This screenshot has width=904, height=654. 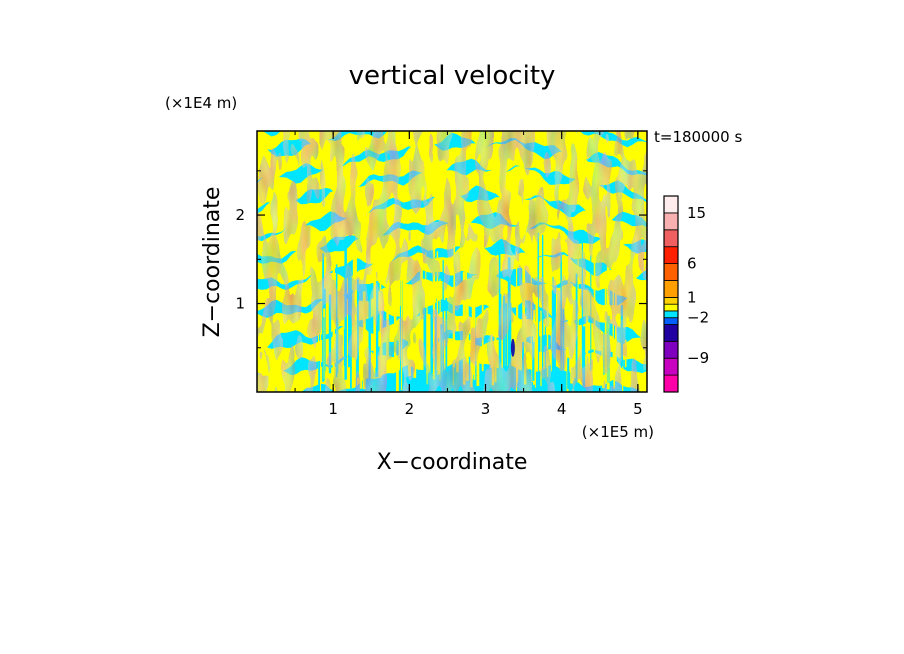 I want to click on colorbar-tick-label: −2, so click(x=698, y=318).